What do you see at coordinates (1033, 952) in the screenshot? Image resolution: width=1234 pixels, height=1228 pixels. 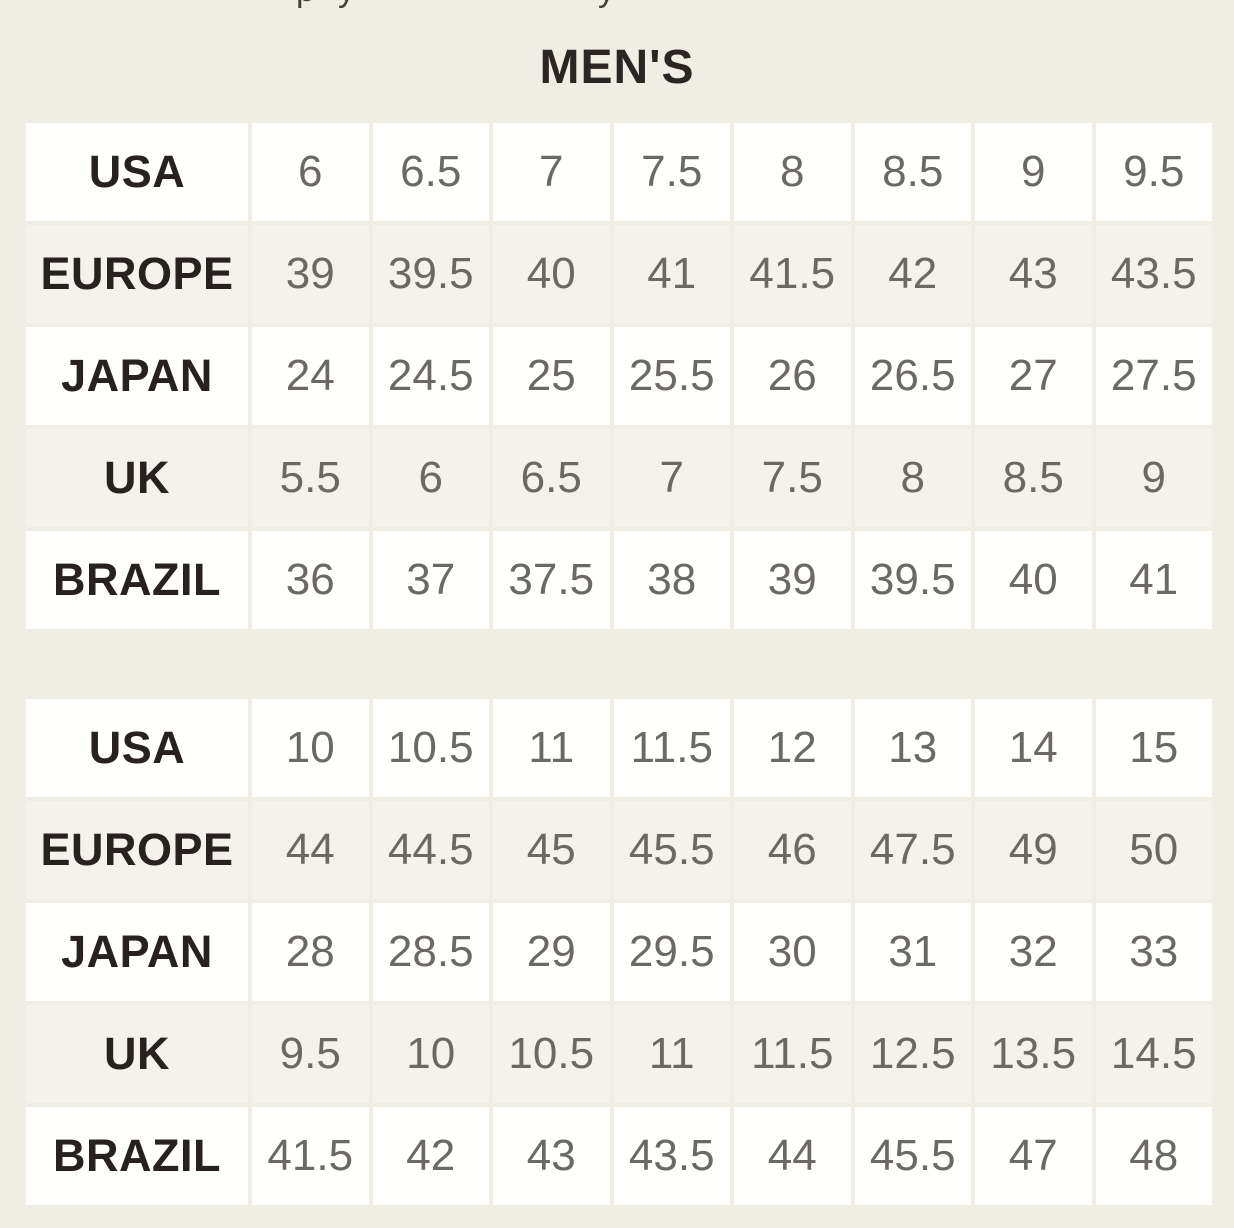 I see `size-value-cell: 32` at bounding box center [1033, 952].